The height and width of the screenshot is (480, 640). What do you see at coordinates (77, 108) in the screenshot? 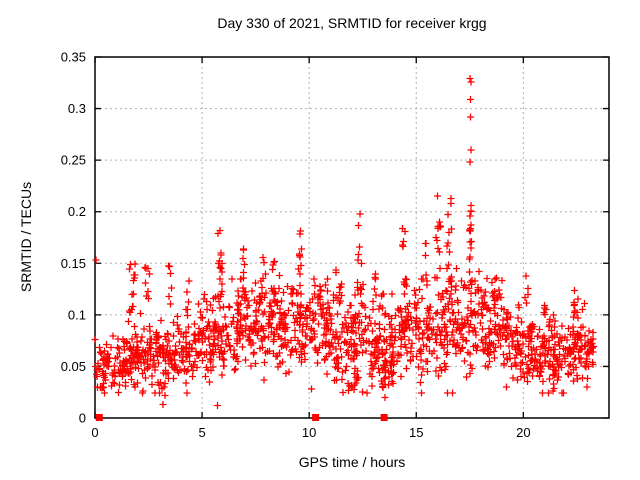
I see `y-tick-label: 0.3` at bounding box center [77, 108].